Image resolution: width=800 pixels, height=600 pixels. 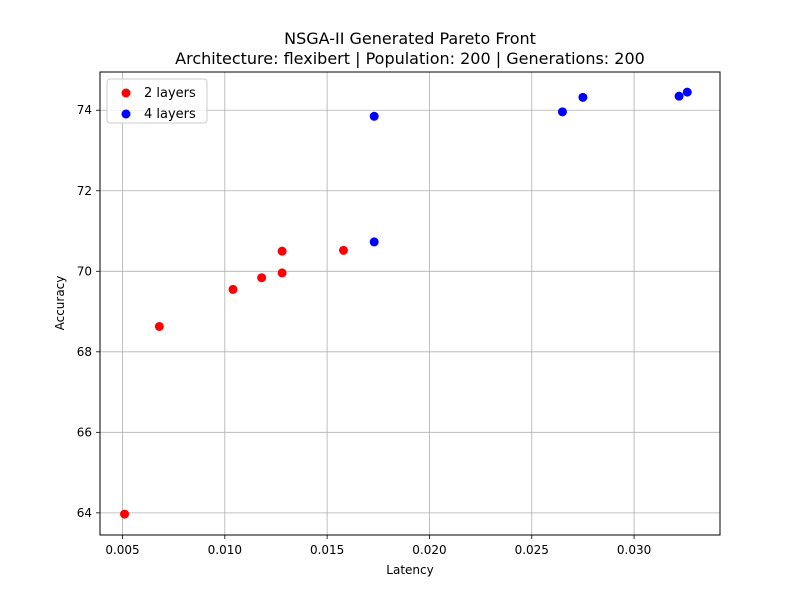 I want to click on y-tick-label: 70, so click(x=84, y=271).